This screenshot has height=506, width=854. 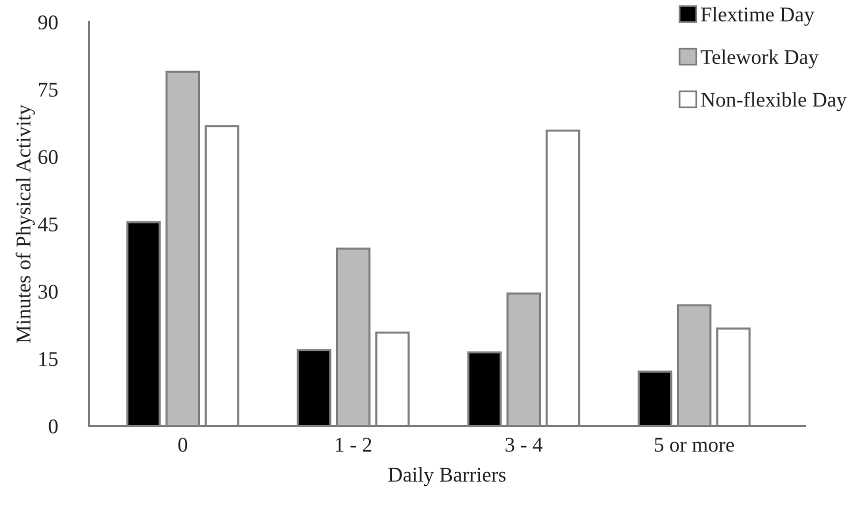 What do you see at coordinates (524, 445) in the screenshot?
I see `x-tick-label: 3 - 4` at bounding box center [524, 445].